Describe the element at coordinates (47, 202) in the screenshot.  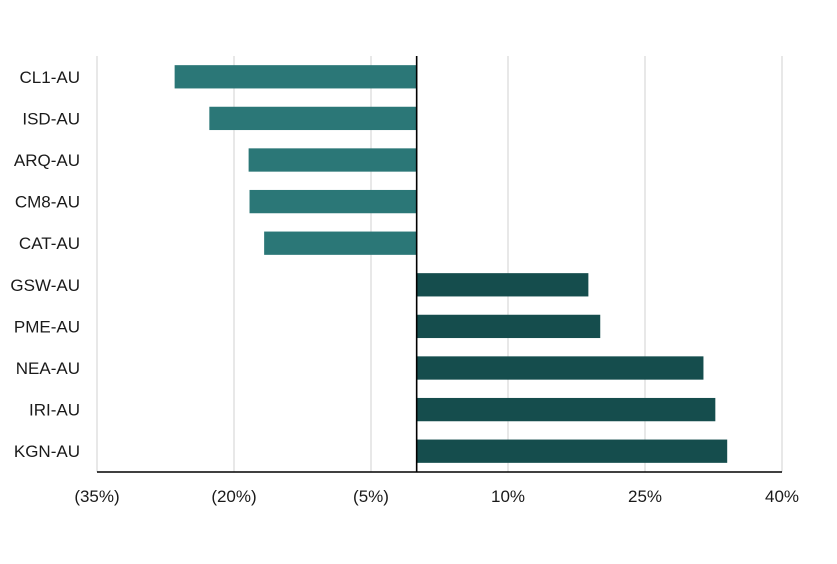
I see `category-label: CM8-AU` at that location.